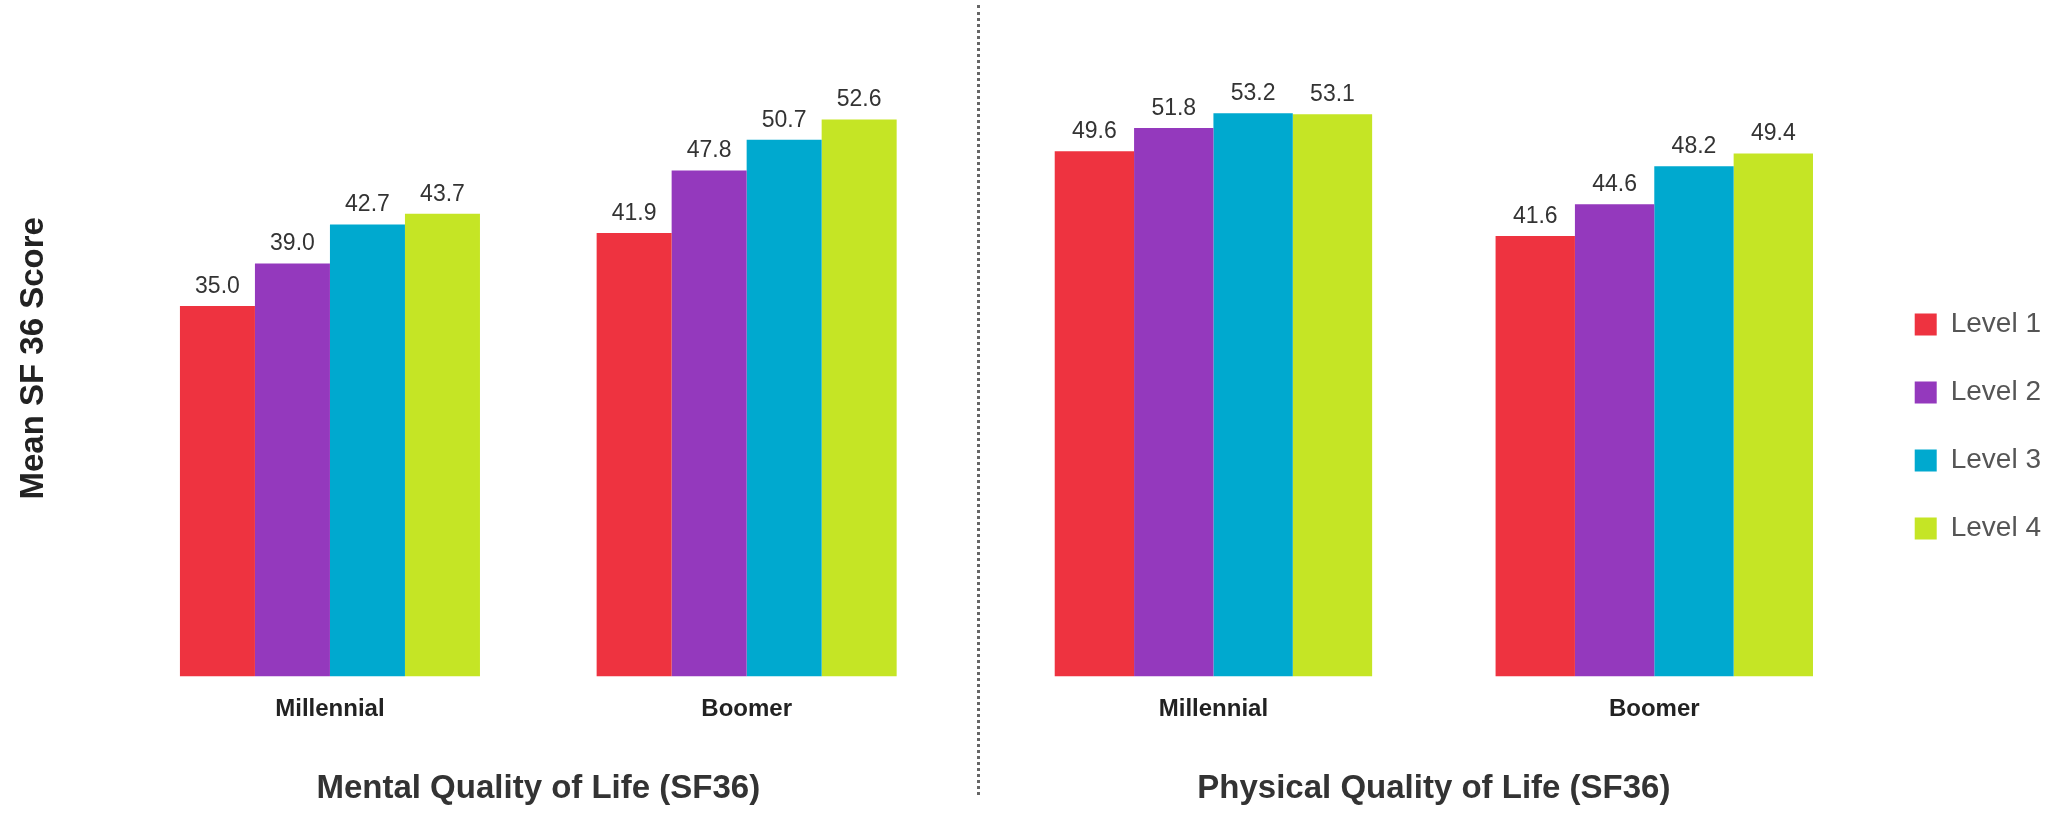 The height and width of the screenshot is (813, 2071). Describe the element at coordinates (859, 98) in the screenshot. I see `data-label: 52.6` at that location.